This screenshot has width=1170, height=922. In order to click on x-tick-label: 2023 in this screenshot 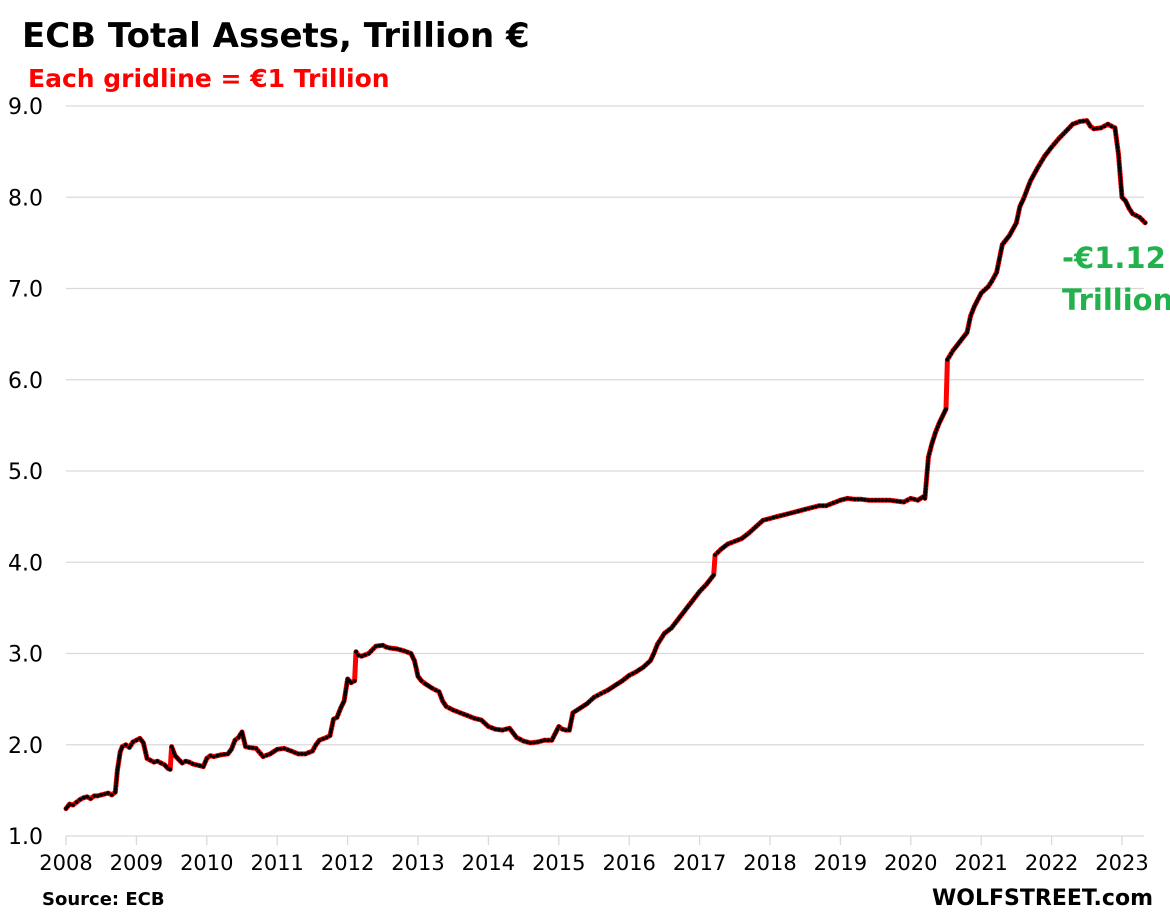, I will do `click(1121, 863)`.